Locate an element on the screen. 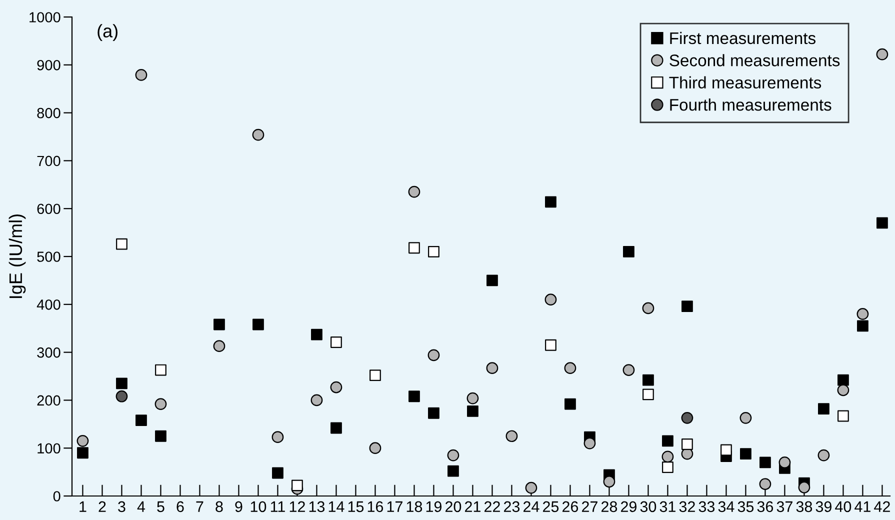 Image resolution: width=895 pixels, height=520 pixels. x-tick-label: 16 is located at coordinates (376, 506).